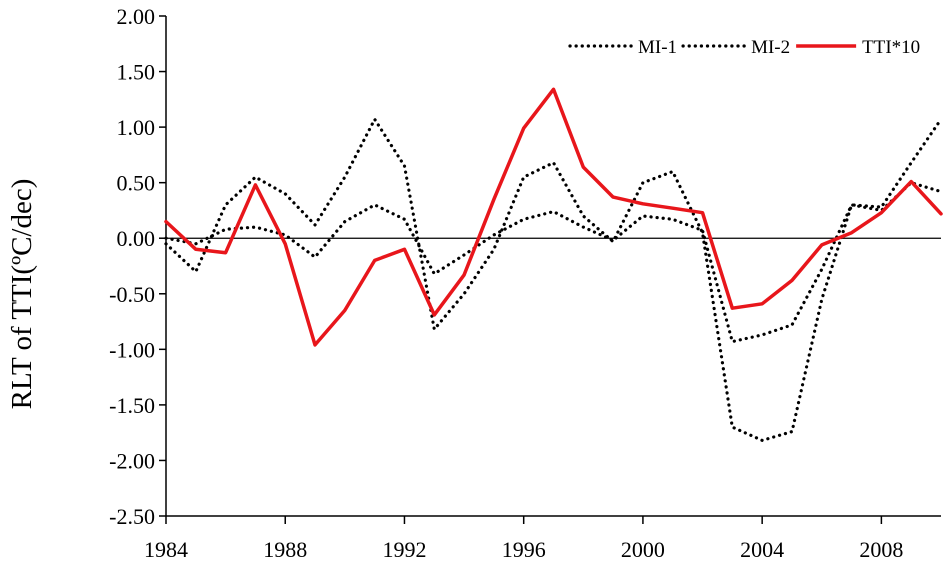 This screenshot has height=574, width=950. What do you see at coordinates (285, 549) in the screenshot?
I see `x-tick-label: 1988` at bounding box center [285, 549].